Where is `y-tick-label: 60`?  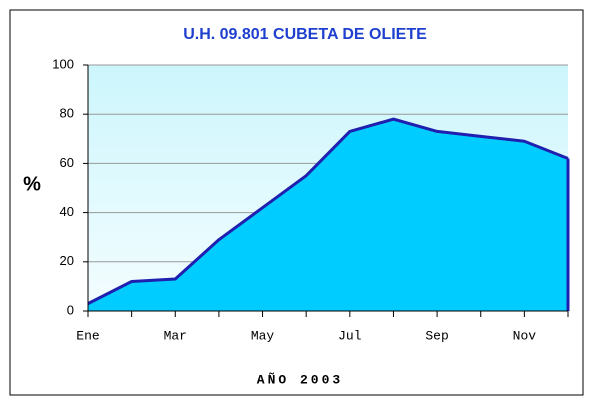
y-tick-label: 60 is located at coordinates (67, 162).